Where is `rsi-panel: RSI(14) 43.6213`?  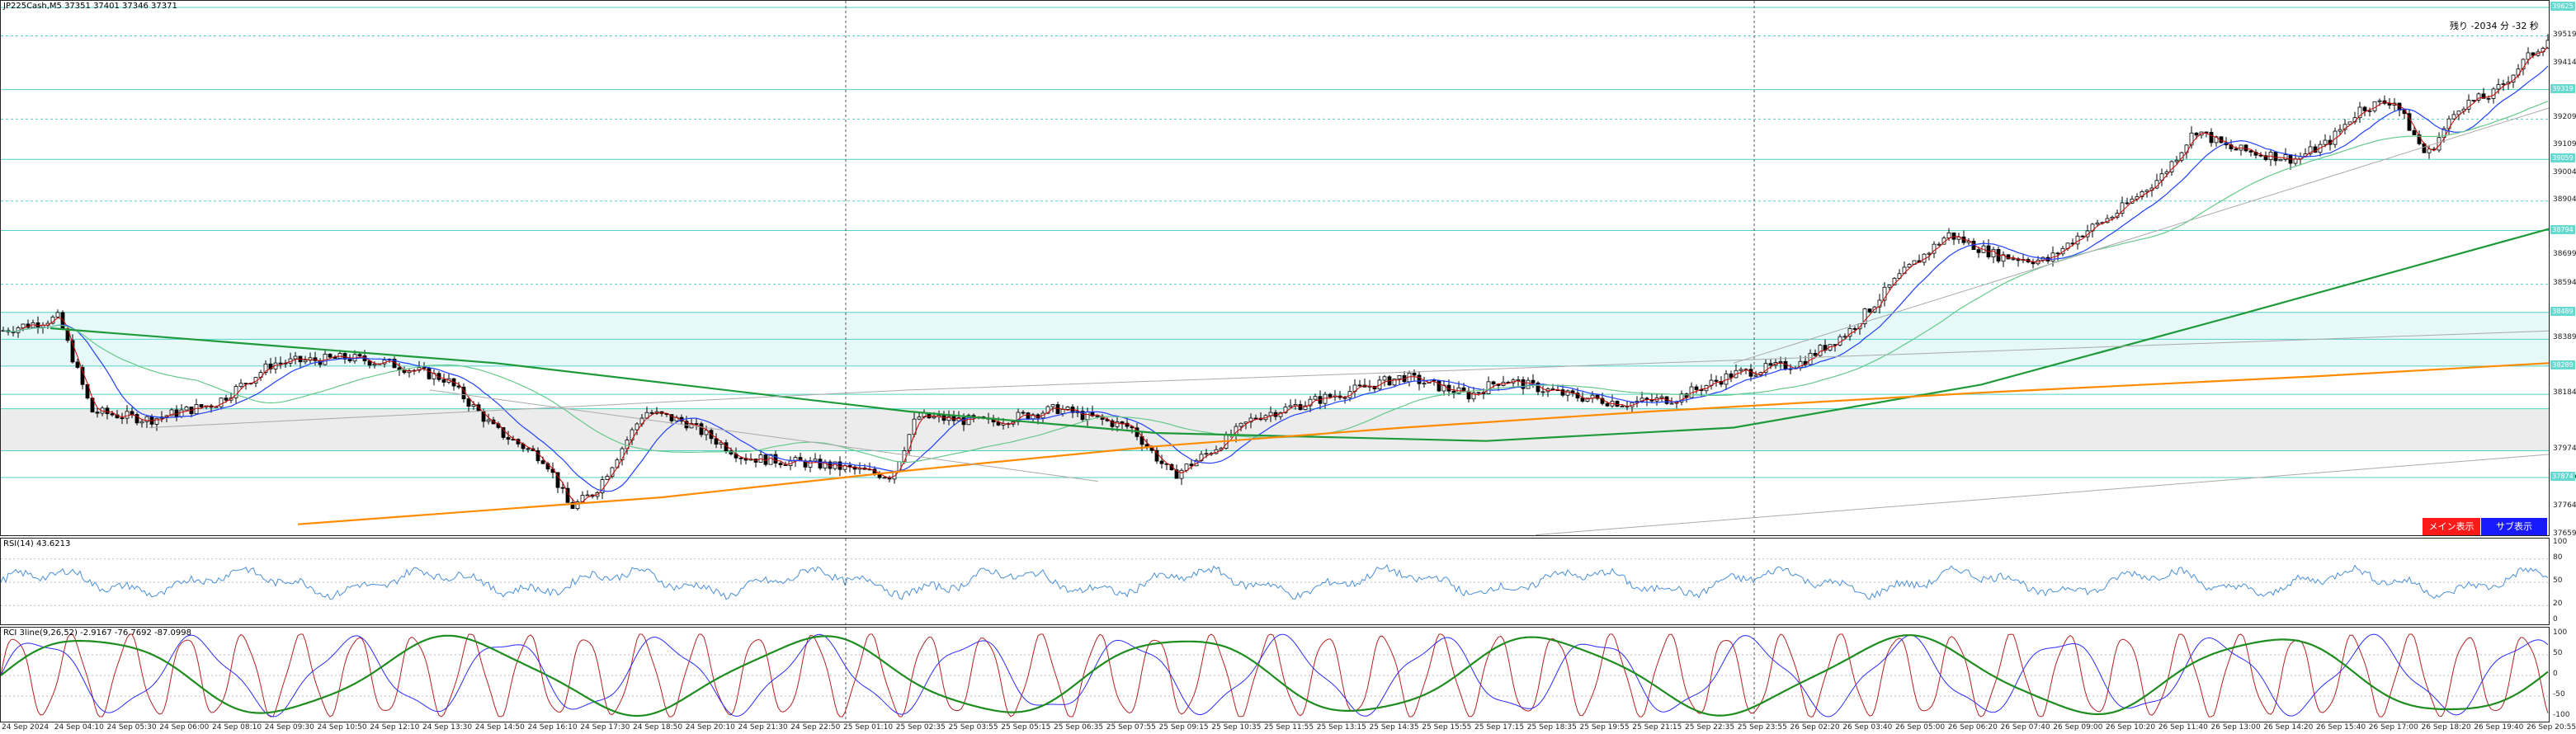 rsi-panel: RSI(14) 43.6213 is located at coordinates (1275, 581).